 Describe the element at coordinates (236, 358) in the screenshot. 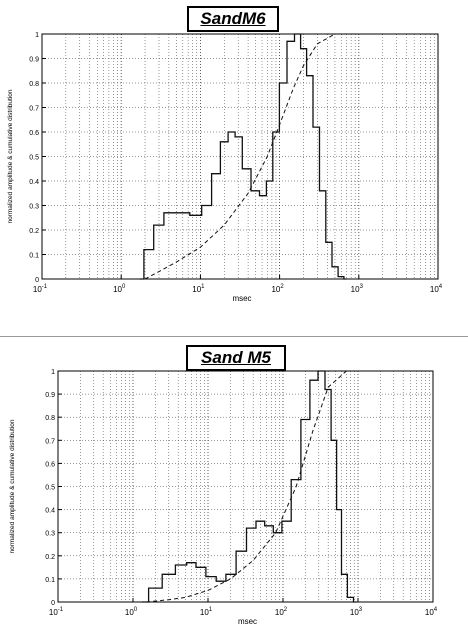

I see `chart-title: Sand M5` at that location.